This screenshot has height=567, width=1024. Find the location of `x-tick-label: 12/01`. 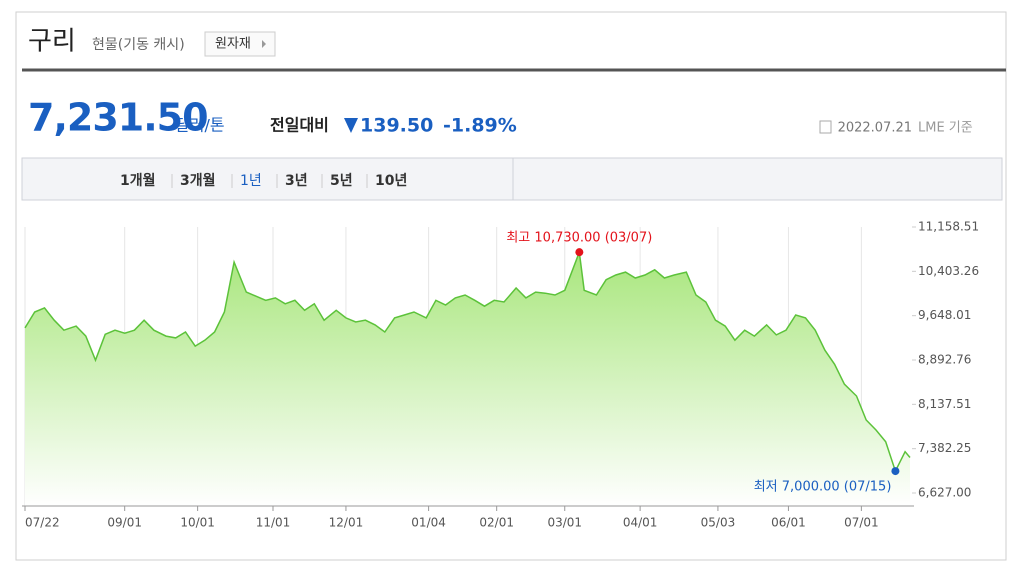

x-tick-label: 12/01 is located at coordinates (346, 523).